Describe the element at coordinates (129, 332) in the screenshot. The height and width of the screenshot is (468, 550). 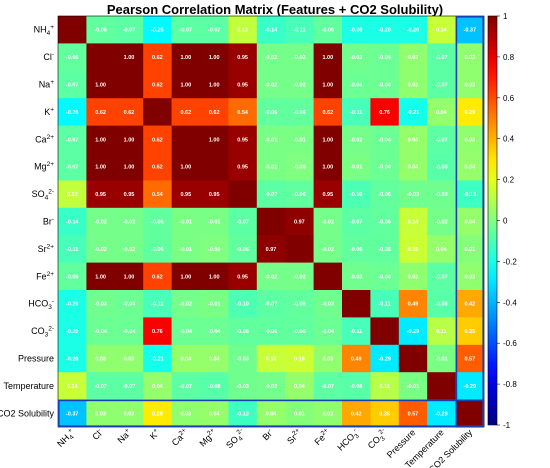
I see `cell-value-label: -0.04` at that location.